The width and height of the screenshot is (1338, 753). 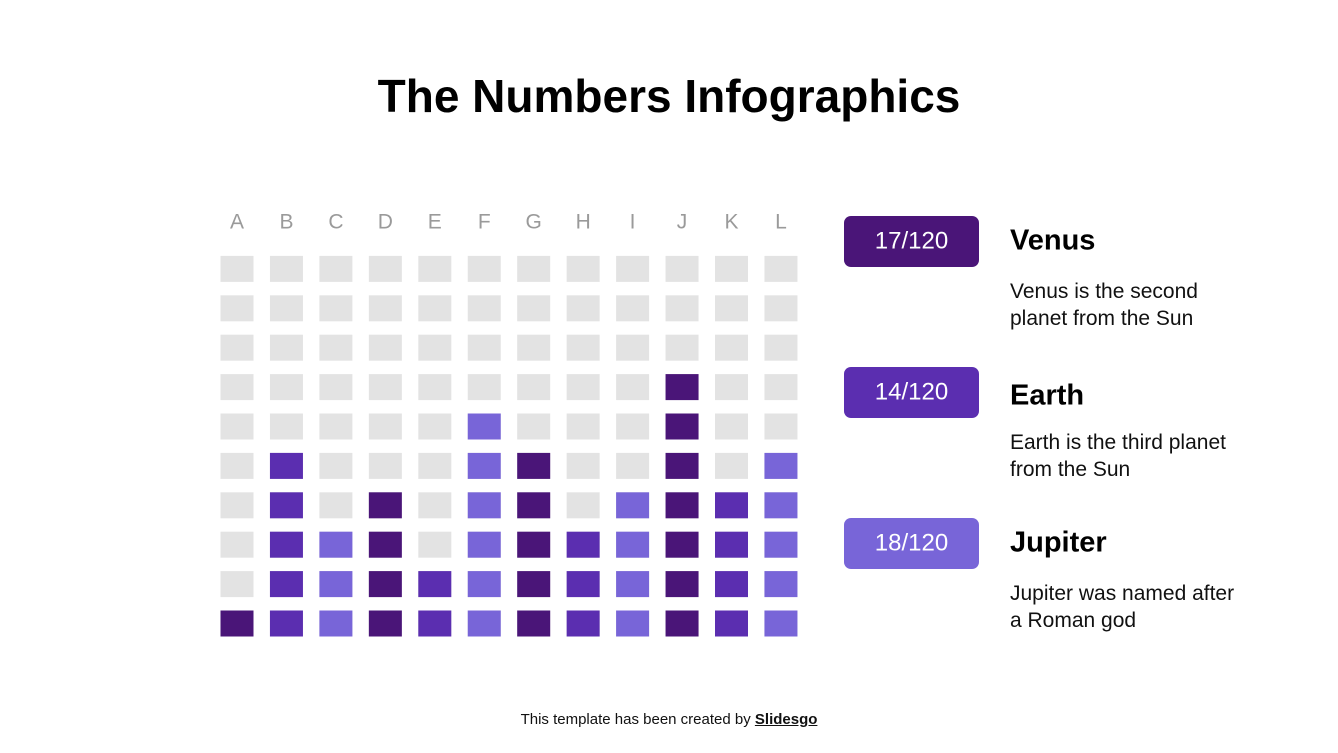 What do you see at coordinates (534, 222) in the screenshot?
I see `column-label: G` at bounding box center [534, 222].